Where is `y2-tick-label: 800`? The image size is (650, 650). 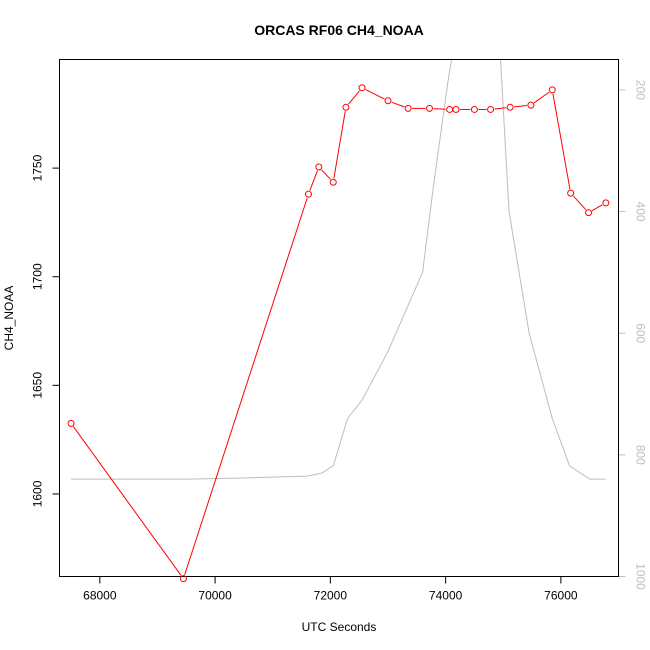 y2-tick-label: 800 is located at coordinates (641, 455).